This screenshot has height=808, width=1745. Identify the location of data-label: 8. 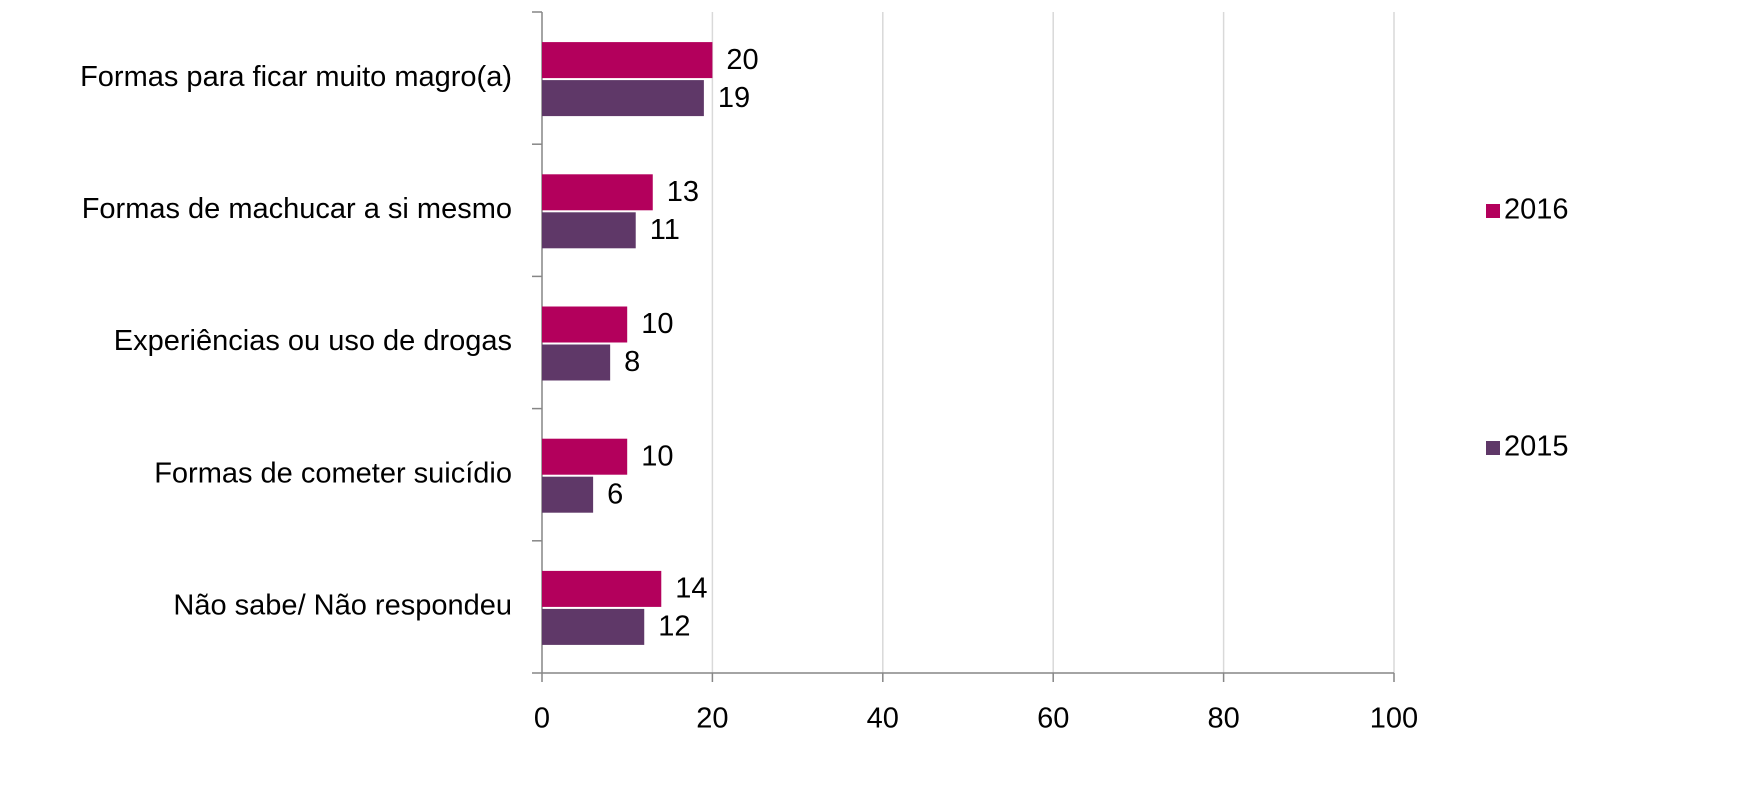
(632, 362).